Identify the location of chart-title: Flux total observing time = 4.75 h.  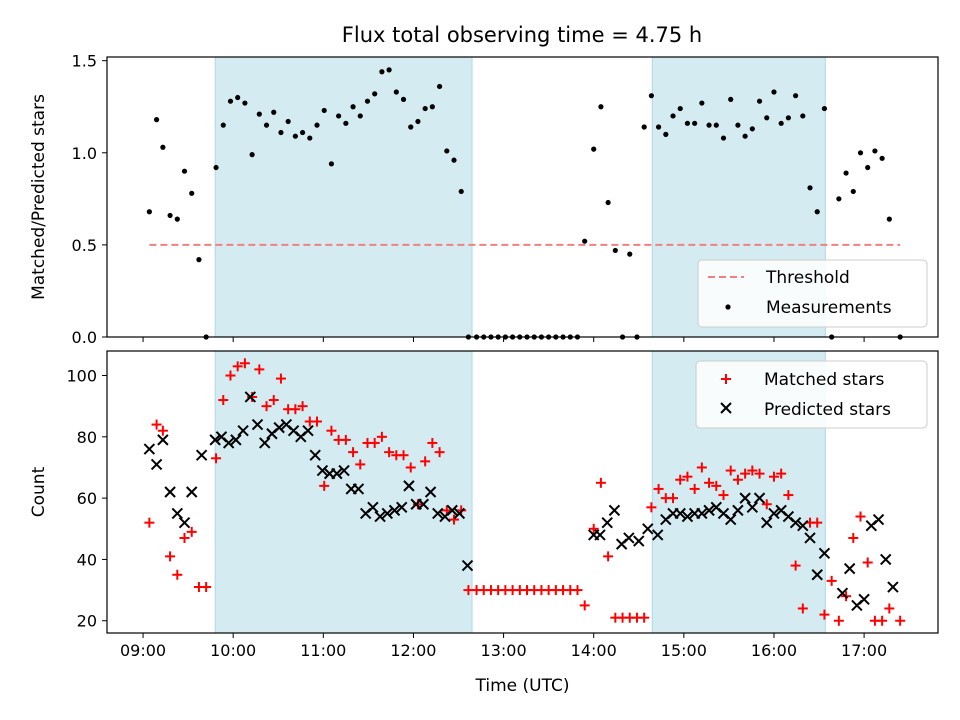
(522, 35).